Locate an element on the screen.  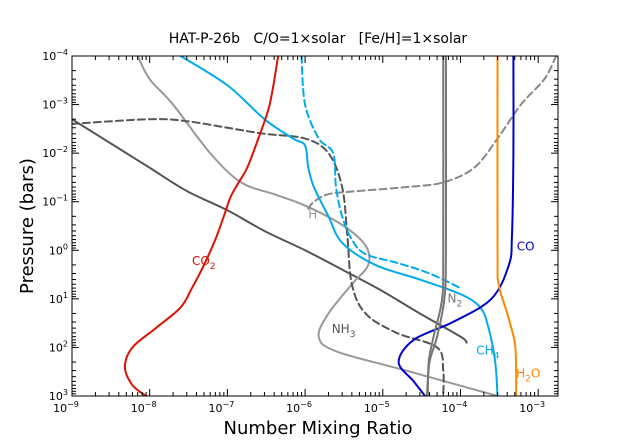
annotation-label: CH4 is located at coordinates (487, 353).